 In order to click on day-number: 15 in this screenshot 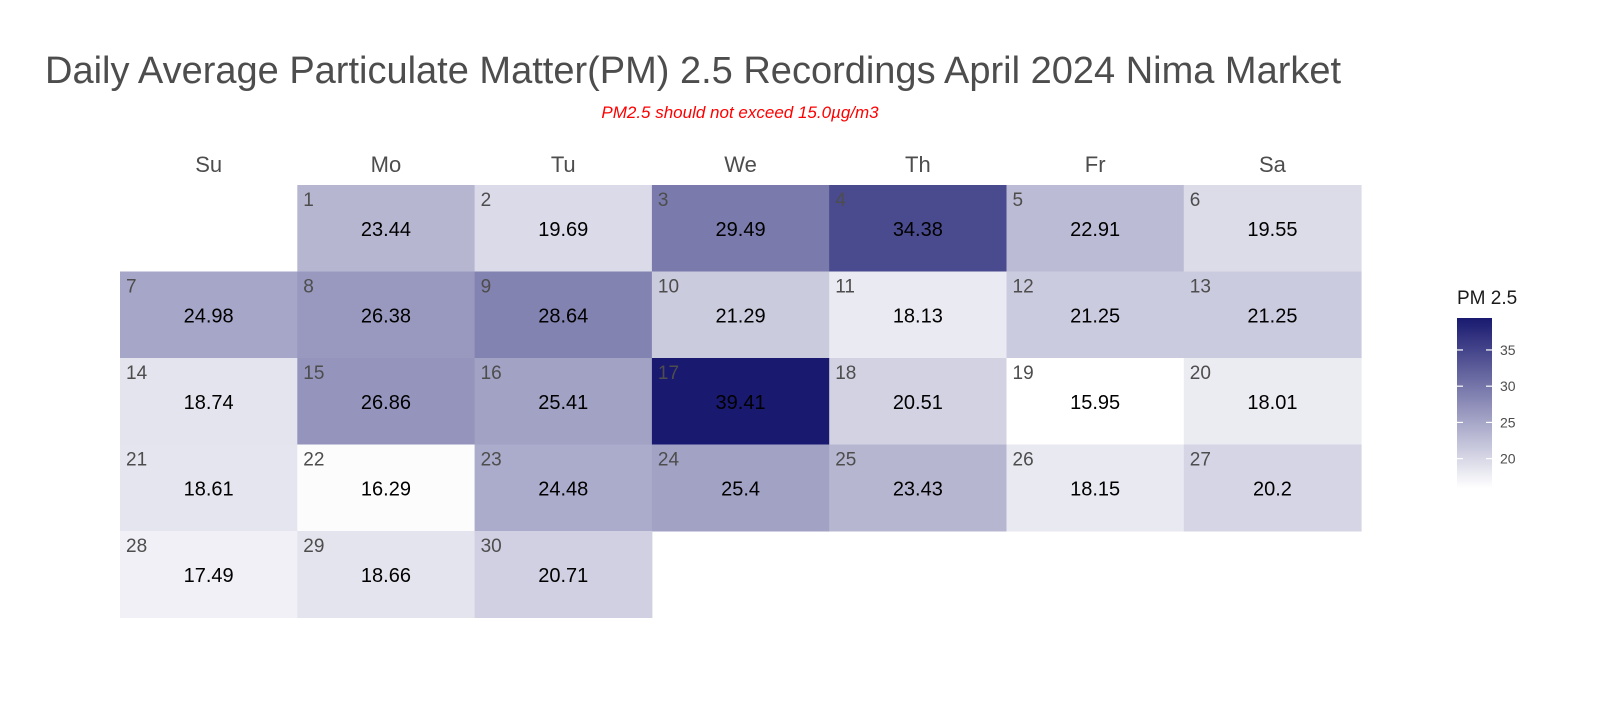, I will do `click(313, 373)`.